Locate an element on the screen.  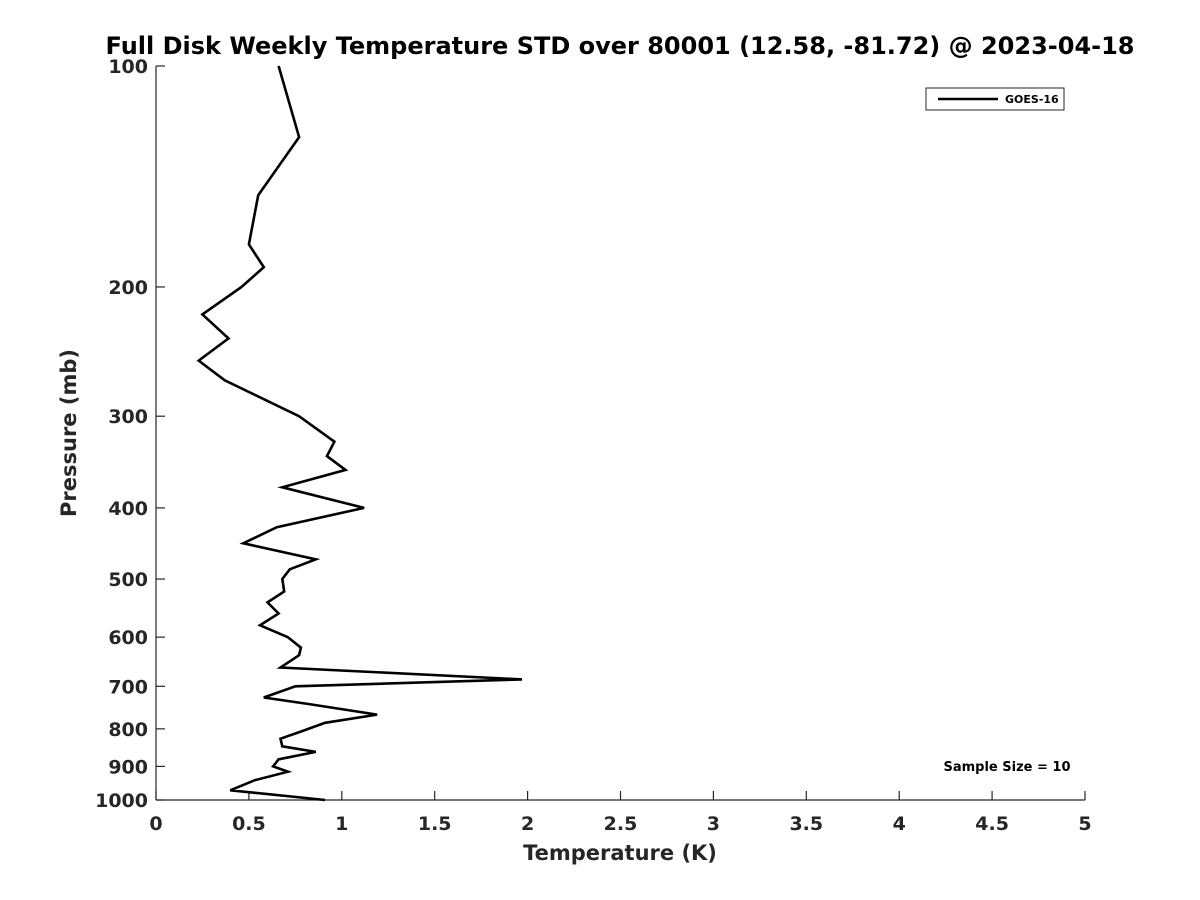
y-tick-label: 100 is located at coordinates (128, 67).